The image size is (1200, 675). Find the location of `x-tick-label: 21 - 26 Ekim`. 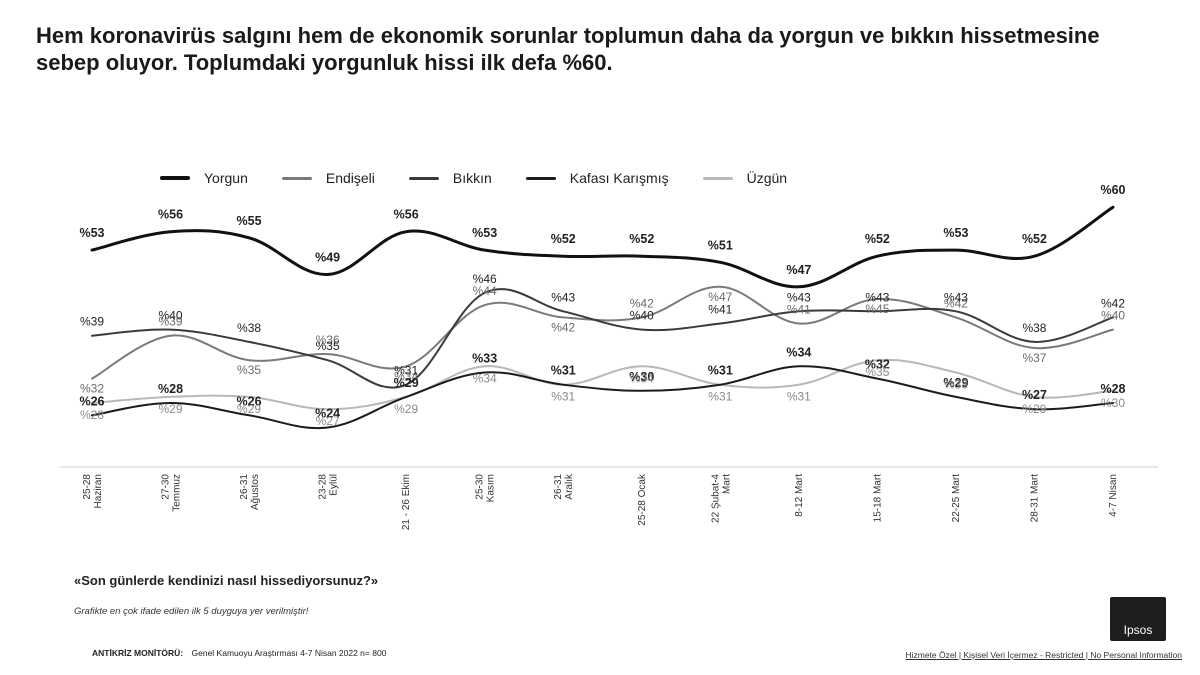

x-tick-label: 21 - 26 Ekim is located at coordinates (406, 502).